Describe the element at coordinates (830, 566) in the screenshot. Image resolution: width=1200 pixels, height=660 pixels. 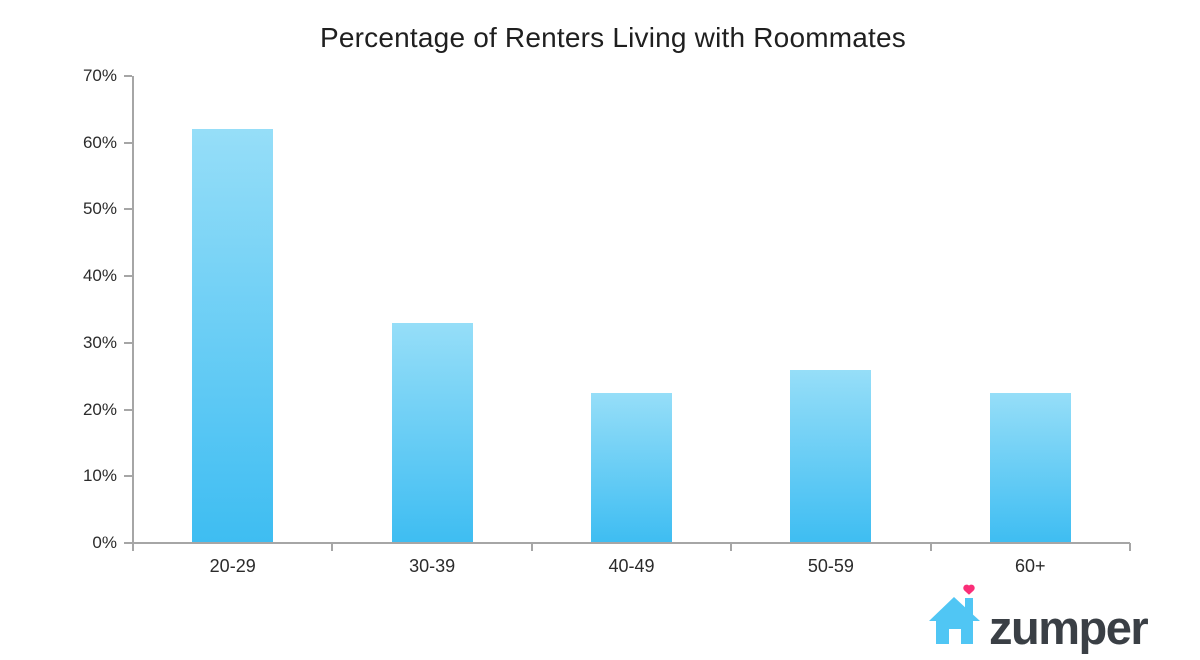
I see `x-axis-label: 50-59` at that location.